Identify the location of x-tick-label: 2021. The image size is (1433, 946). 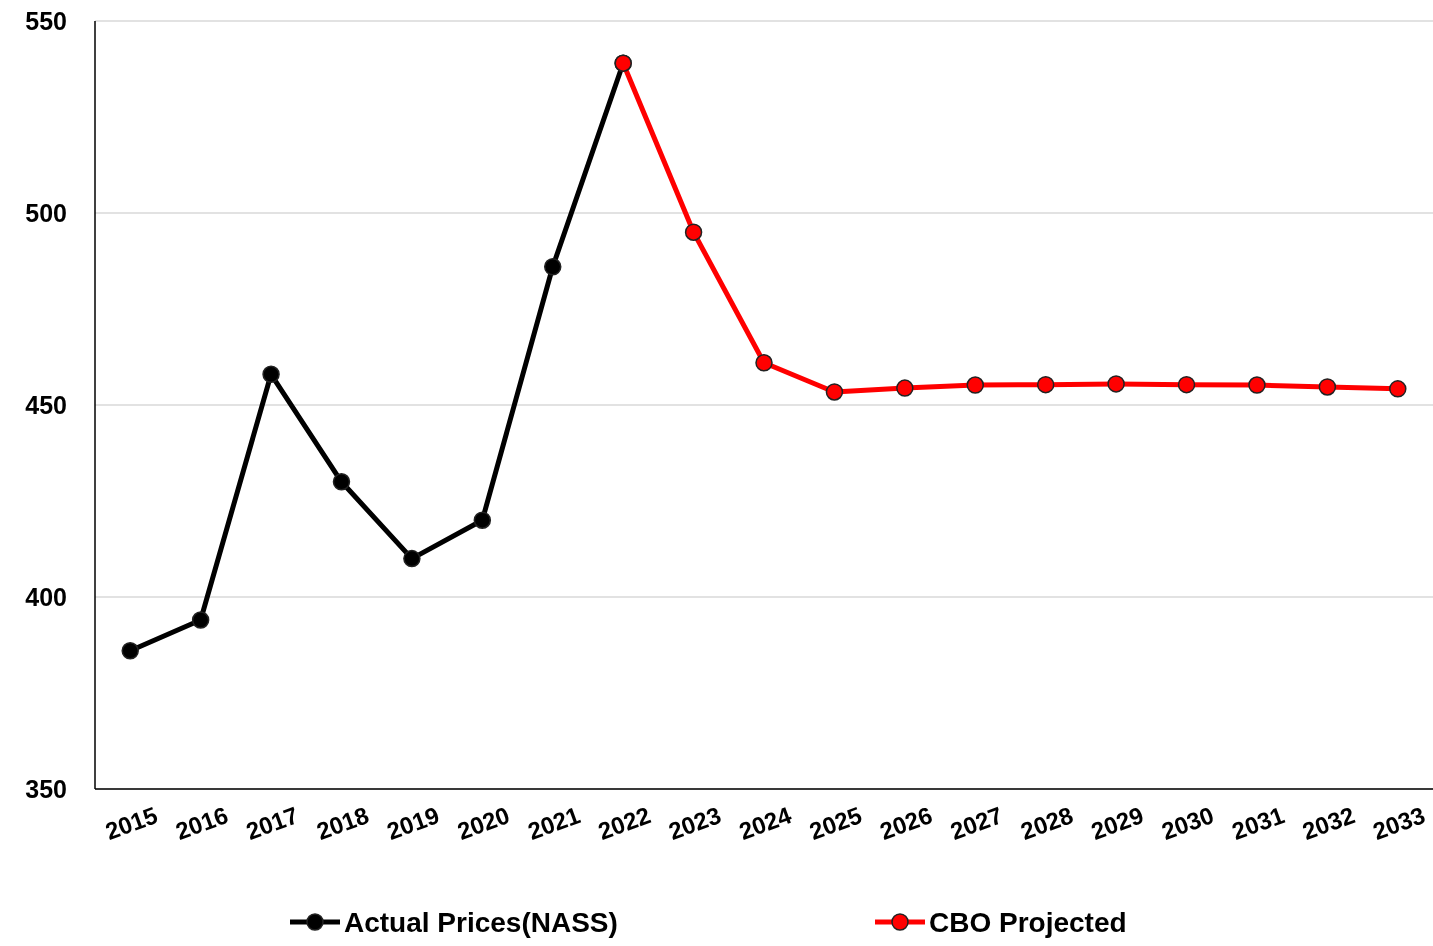
(554, 823).